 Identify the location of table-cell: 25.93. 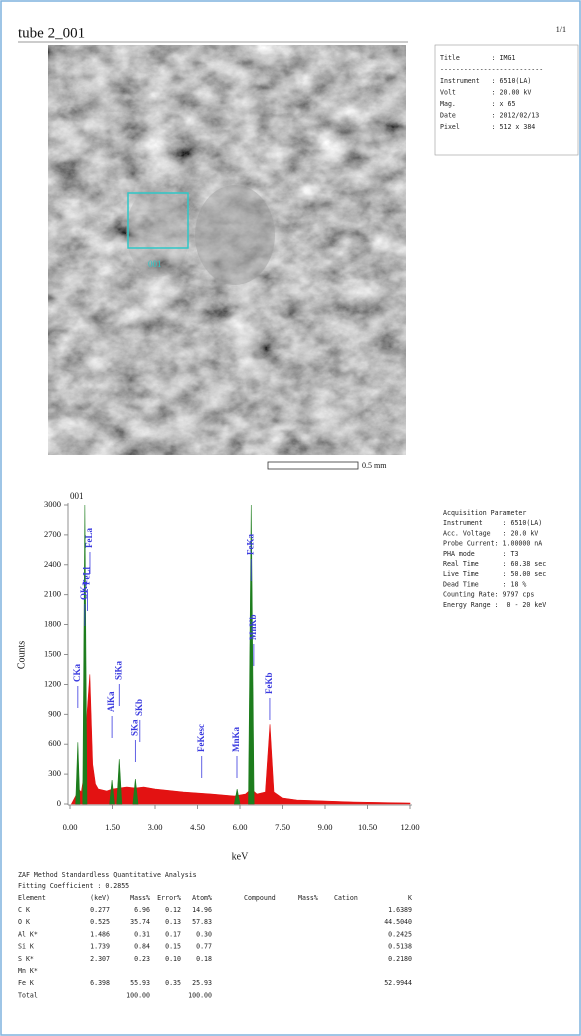
(202, 983).